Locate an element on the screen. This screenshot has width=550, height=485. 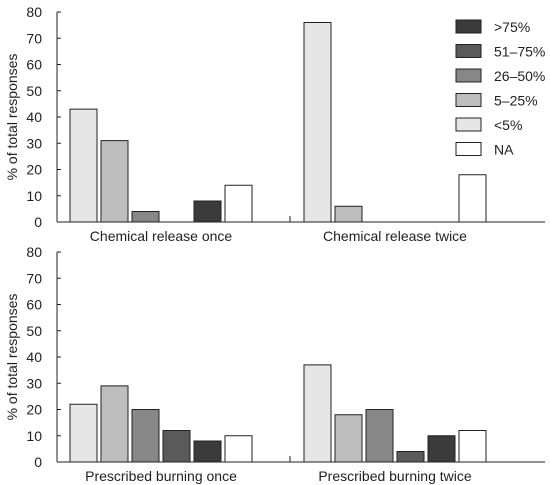
legend-label: NA is located at coordinates (504, 150).